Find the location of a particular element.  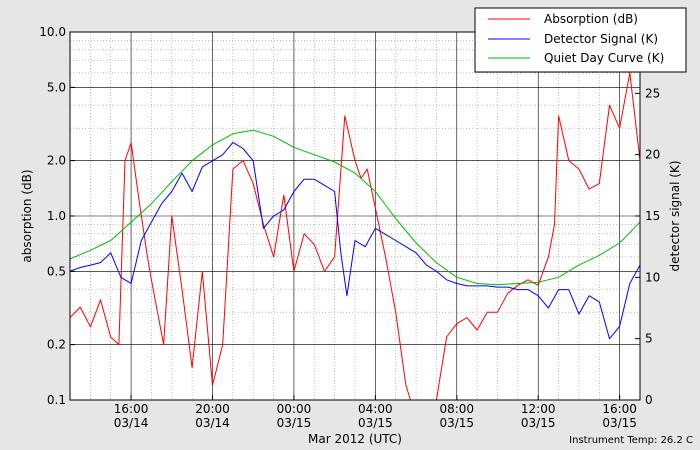

x-tick-time: 12:00 is located at coordinates (538, 409).